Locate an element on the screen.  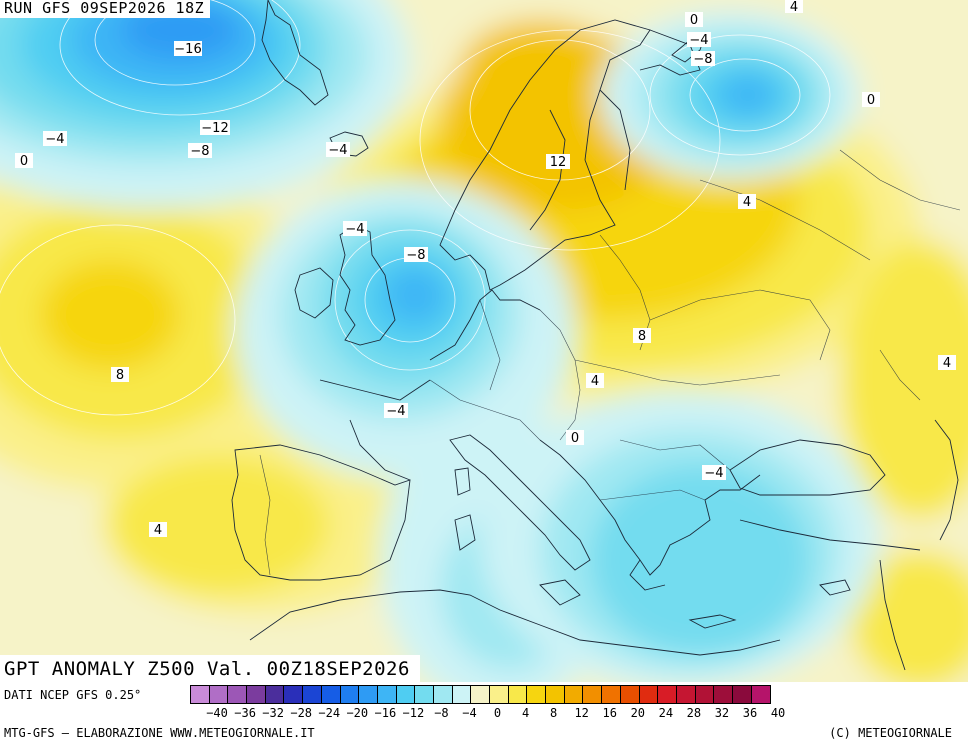
data-source: DATI NCEP GFS 0.25° is located at coordinates (73, 695).